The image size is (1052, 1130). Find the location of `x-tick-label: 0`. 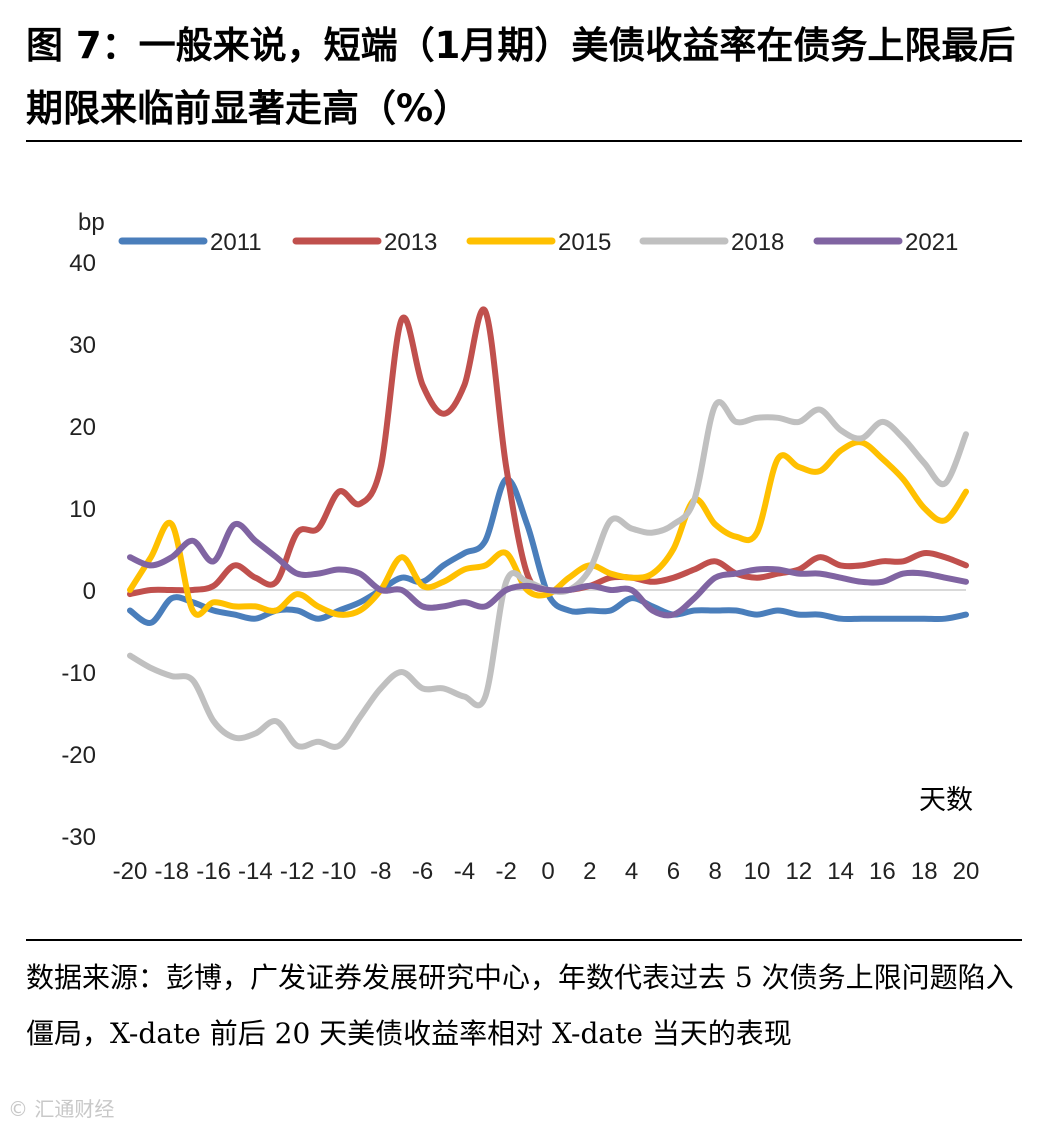

x-tick-label: 0 is located at coordinates (547, 871).